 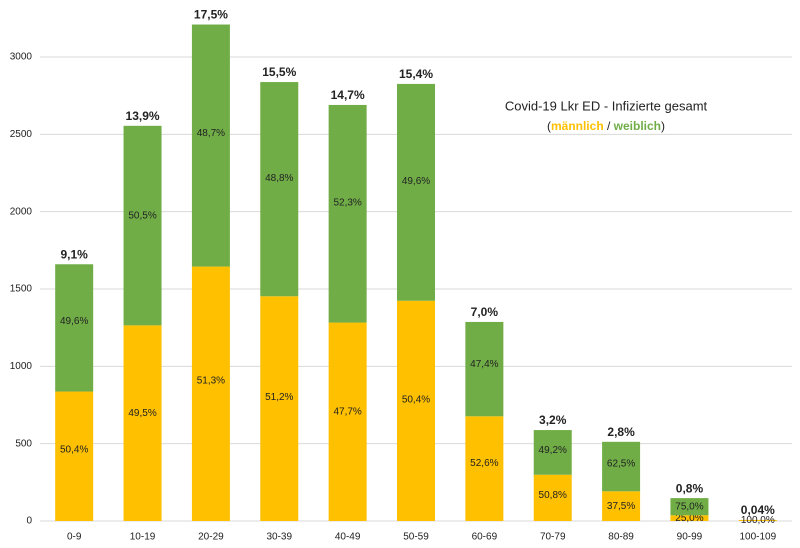 I want to click on data-label: 75,0%, so click(x=689, y=506).